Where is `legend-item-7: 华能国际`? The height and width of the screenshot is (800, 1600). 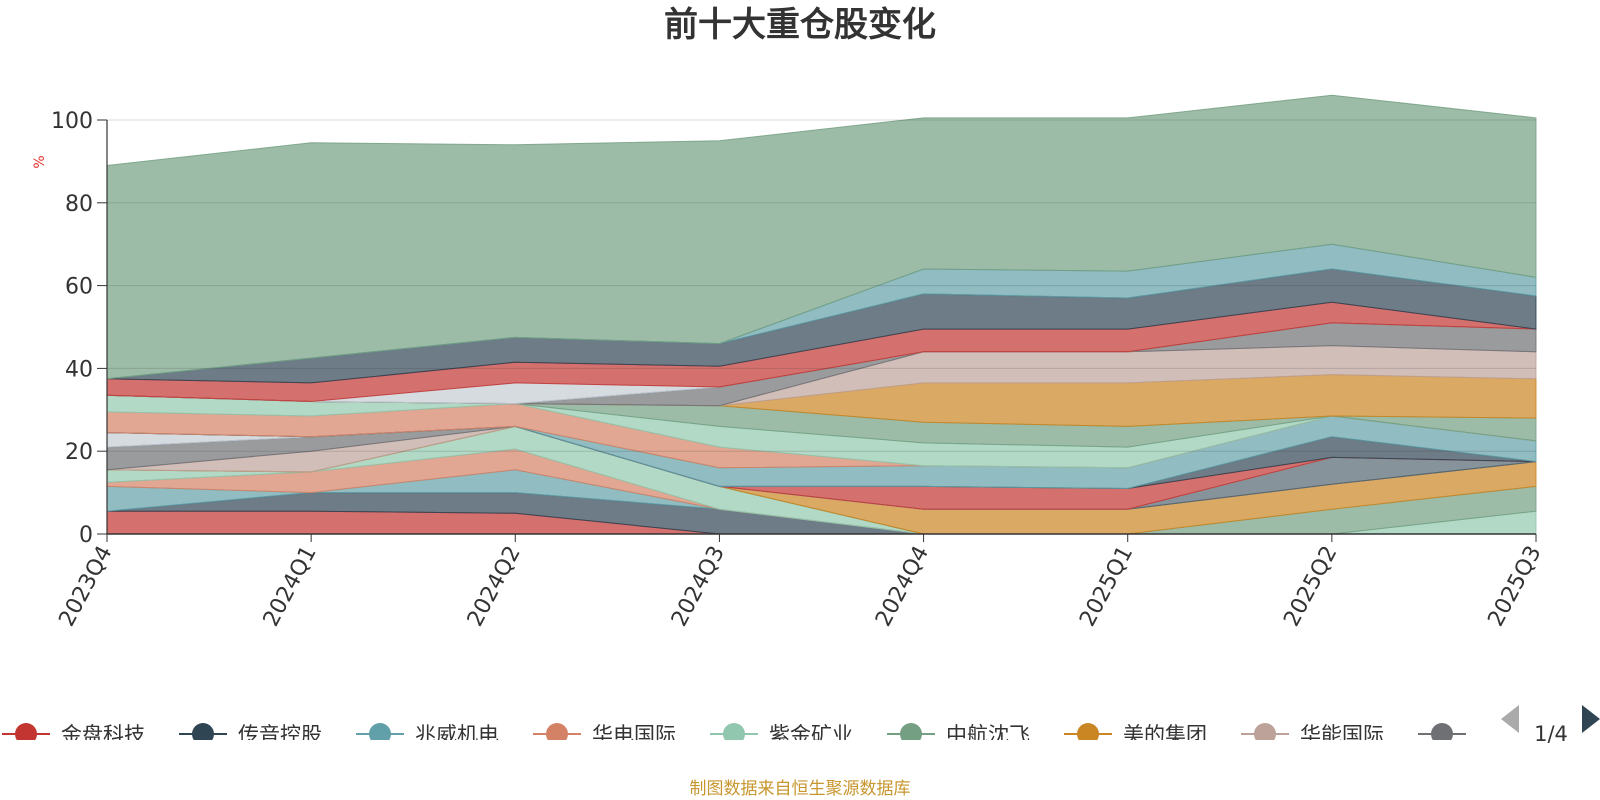 legend-item-7: 华能国际 is located at coordinates (1312, 735).